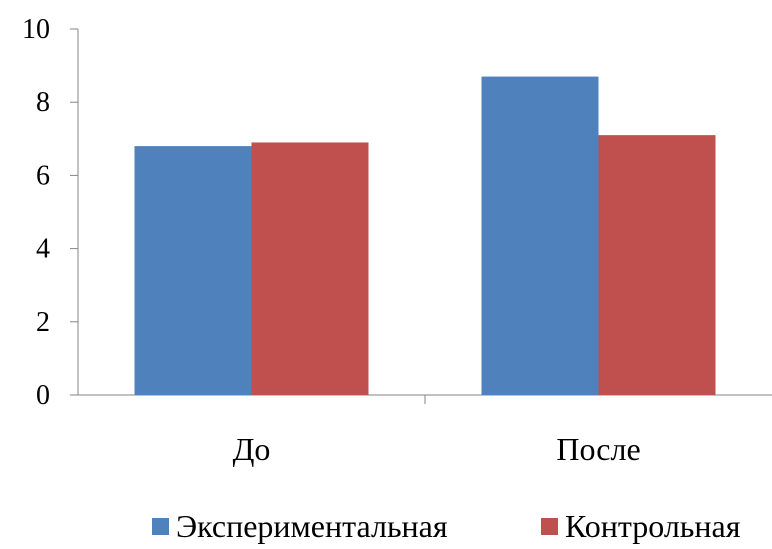  What do you see at coordinates (43, 395) in the screenshot?
I see `y-tick-label: 0` at bounding box center [43, 395].